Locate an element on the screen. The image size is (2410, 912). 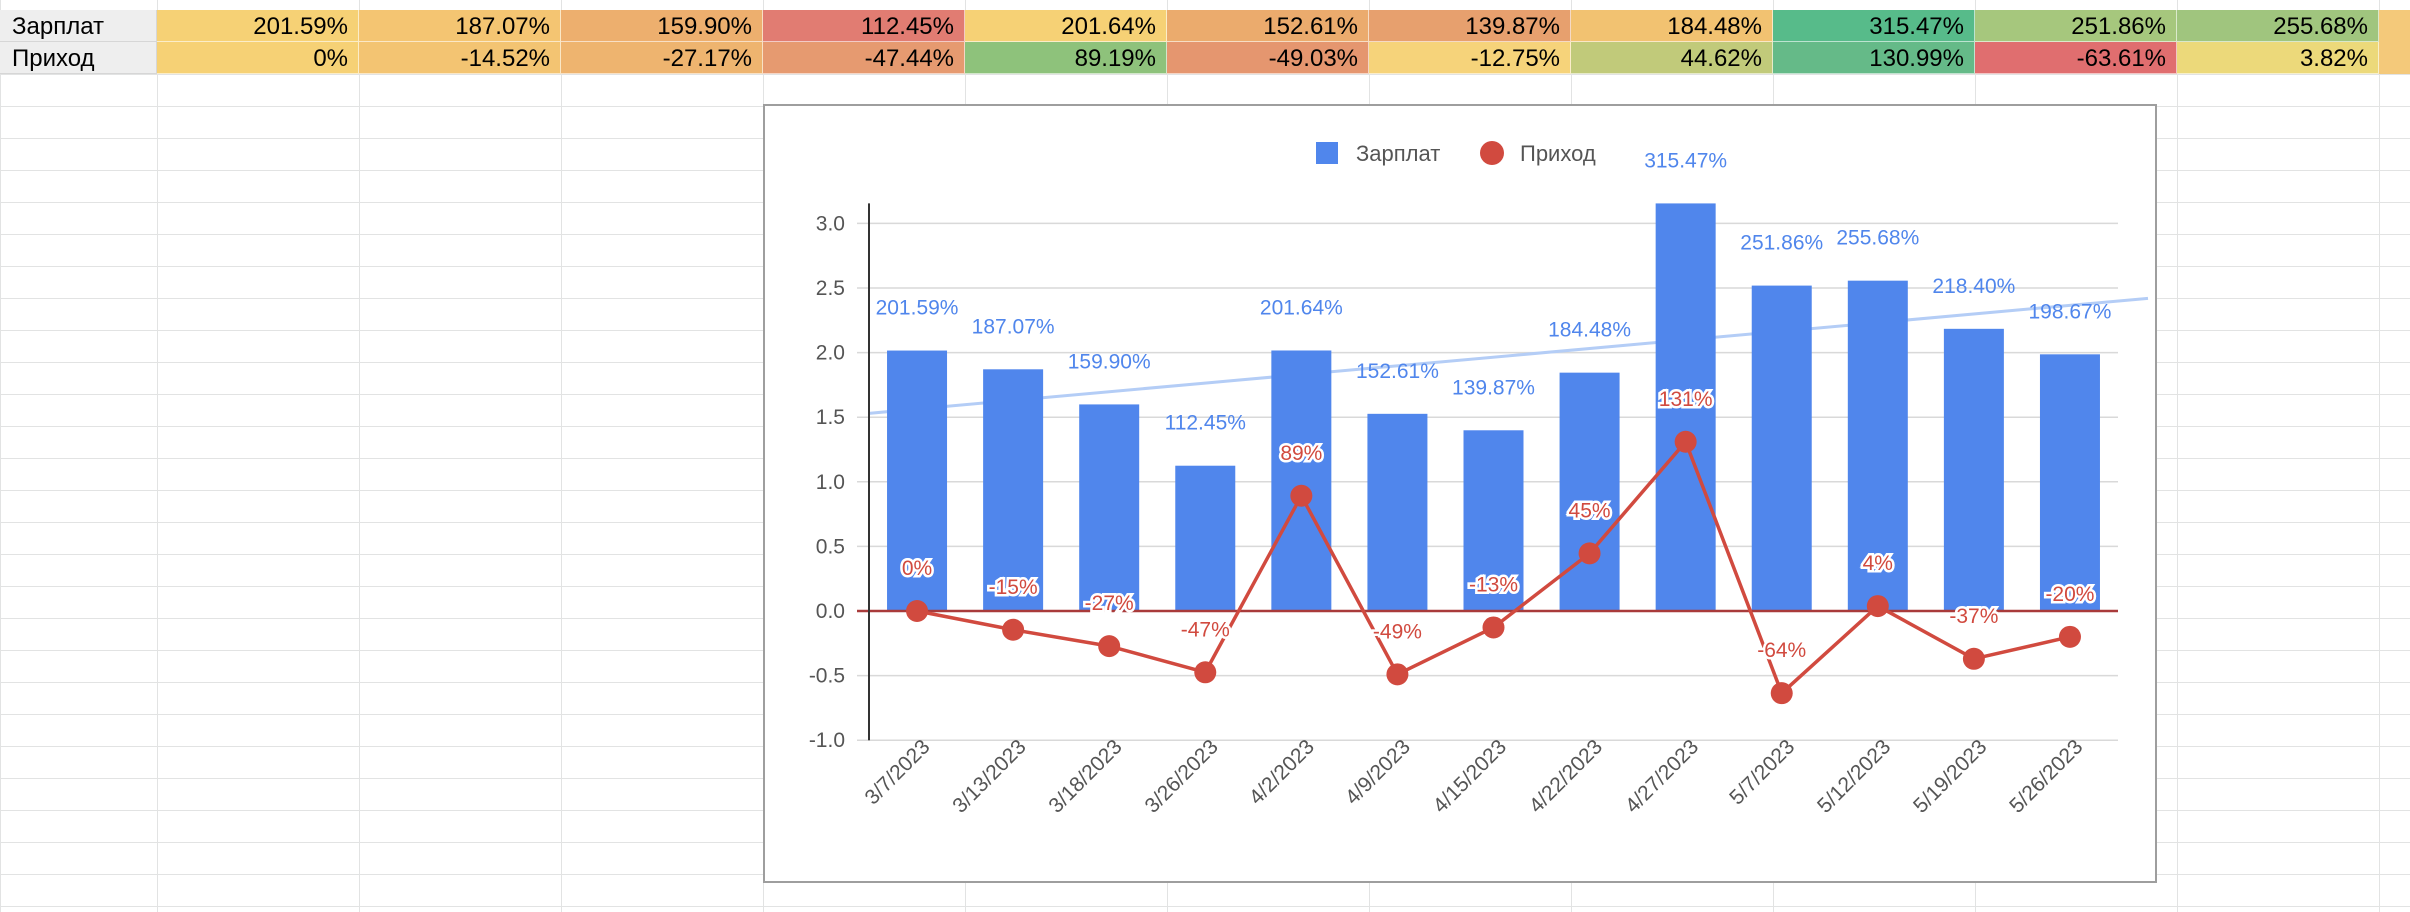
x-tick-label: 3/26/2023 is located at coordinates (1181, 776).